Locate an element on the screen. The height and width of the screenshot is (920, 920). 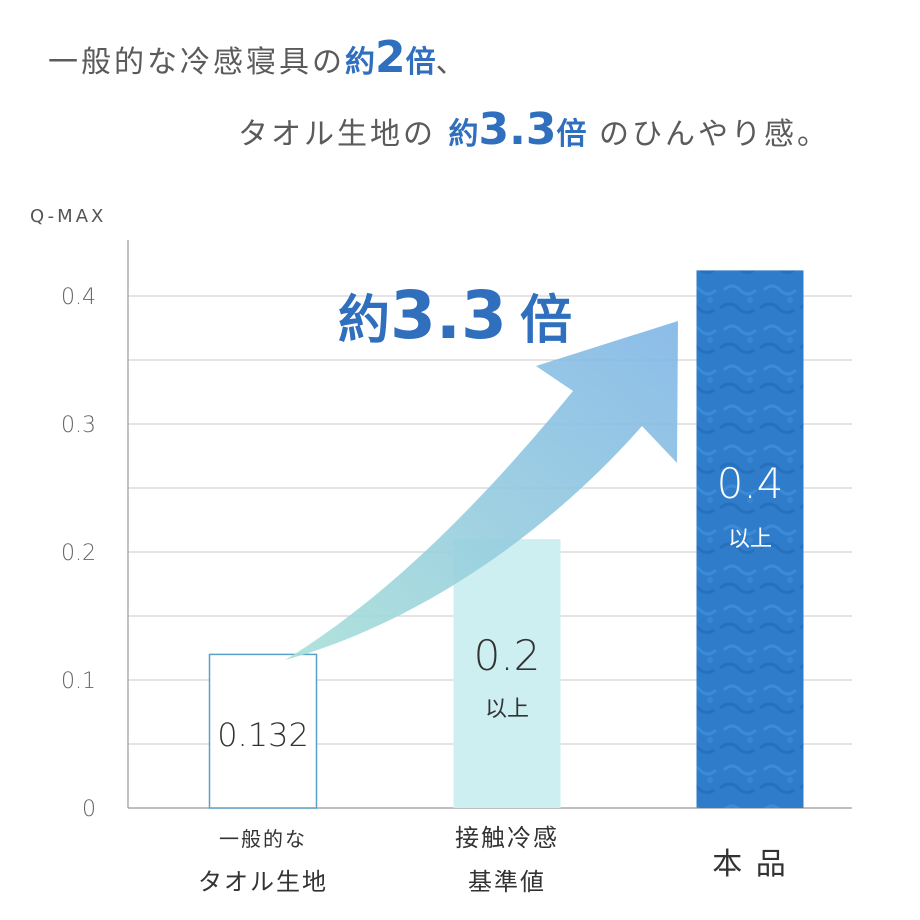
headline-2-em-number: 3.3 is located at coordinates (517, 129).